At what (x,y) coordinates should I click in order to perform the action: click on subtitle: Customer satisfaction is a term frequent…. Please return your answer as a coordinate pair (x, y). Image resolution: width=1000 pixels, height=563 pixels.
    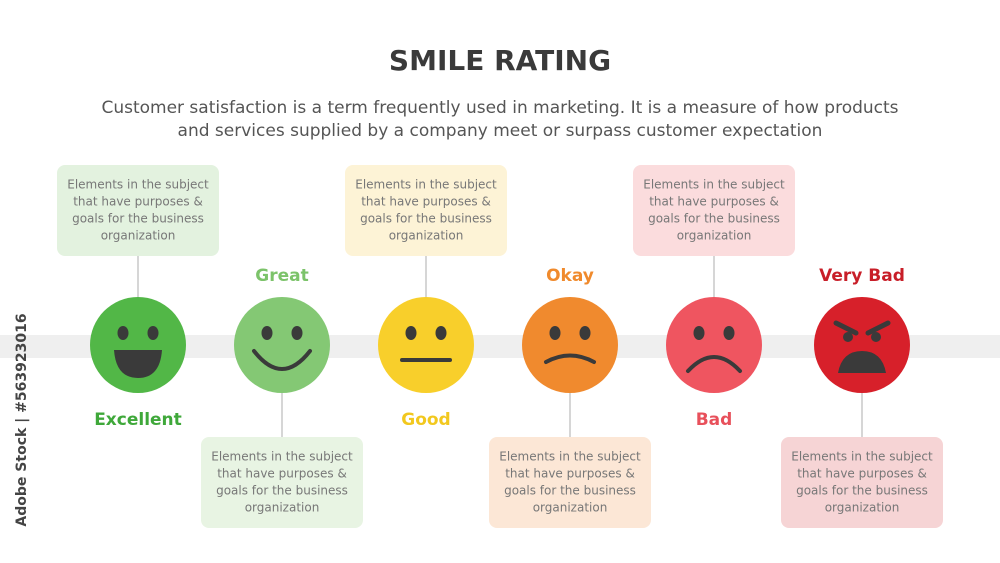
    Looking at the image, I should click on (499, 108).